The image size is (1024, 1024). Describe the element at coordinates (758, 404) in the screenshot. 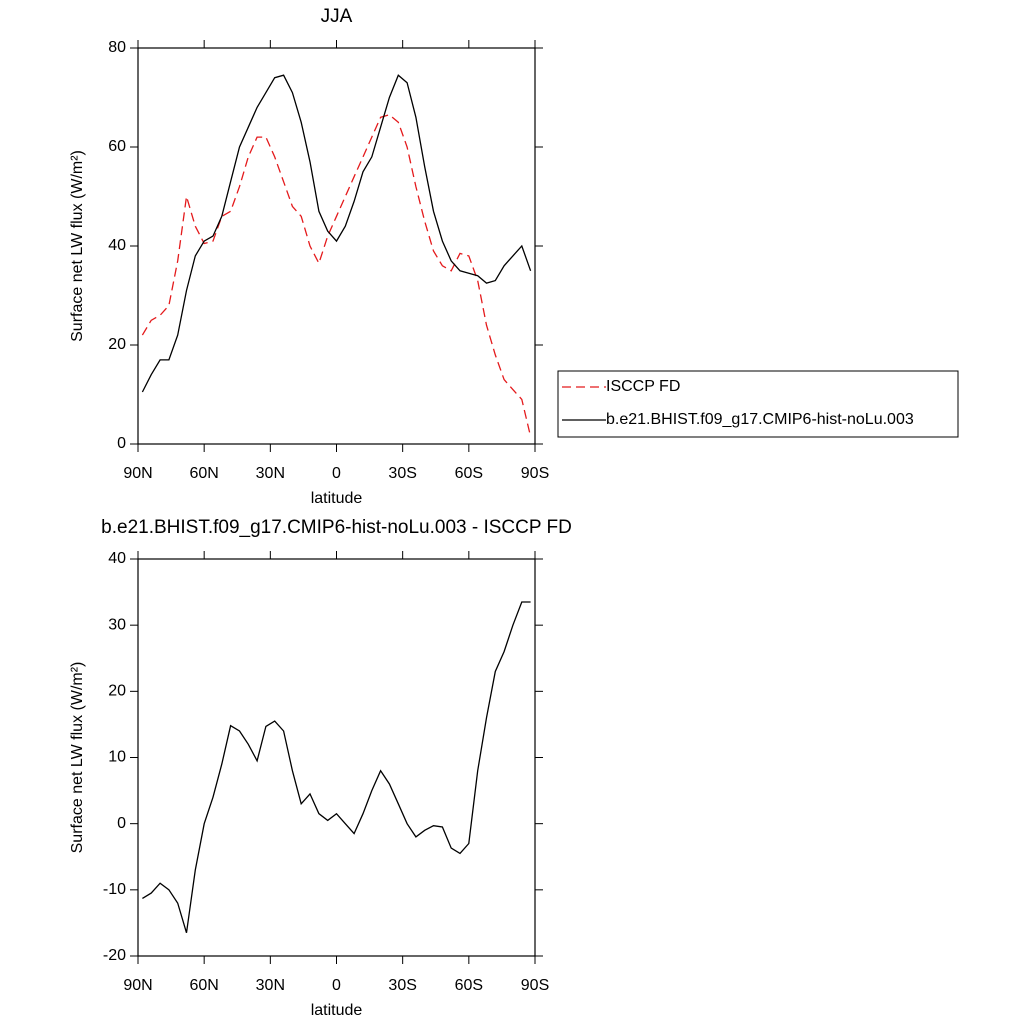

I see `legend-box` at that location.